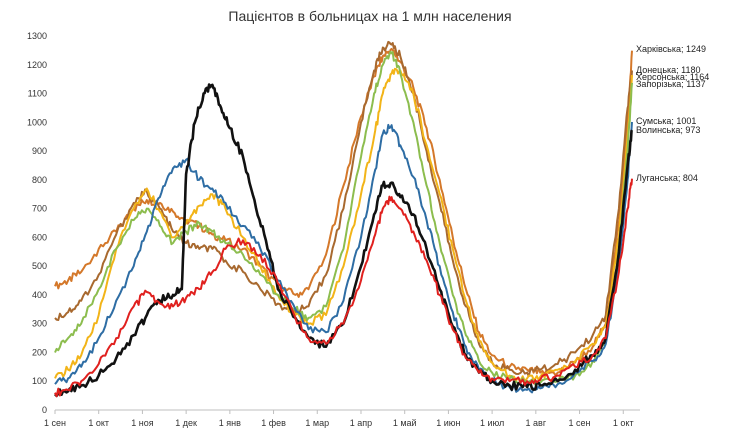 The height and width of the screenshot is (437, 740). I want to click on x-tick-label: 1 янв, so click(230, 423).